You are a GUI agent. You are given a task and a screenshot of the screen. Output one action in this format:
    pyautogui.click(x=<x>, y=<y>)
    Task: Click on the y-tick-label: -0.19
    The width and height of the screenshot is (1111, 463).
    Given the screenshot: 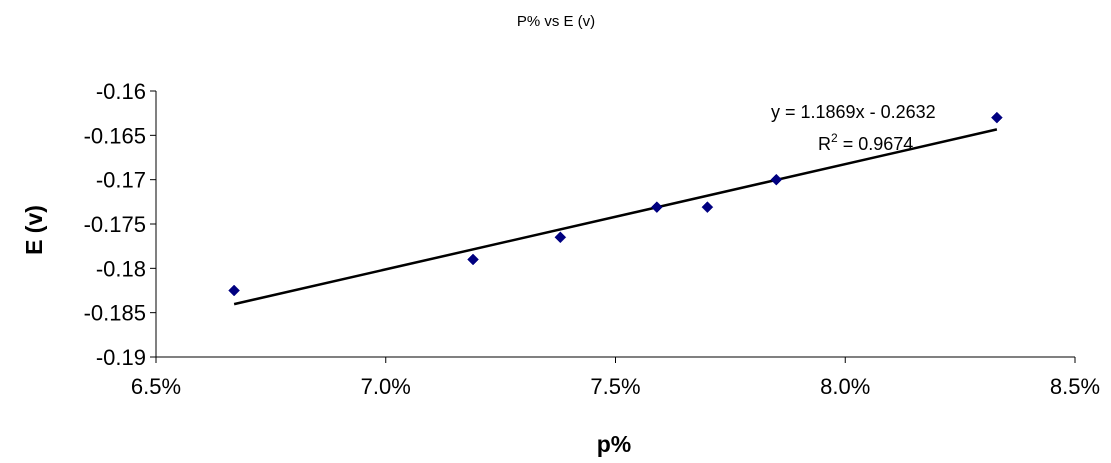 What is the action you would take?
    pyautogui.click(x=121, y=357)
    